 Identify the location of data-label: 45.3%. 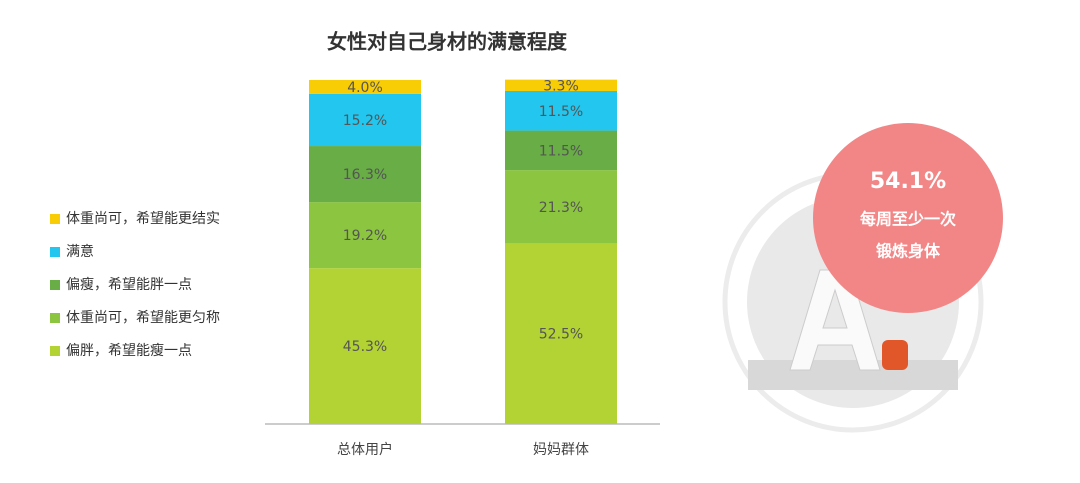
(365, 347).